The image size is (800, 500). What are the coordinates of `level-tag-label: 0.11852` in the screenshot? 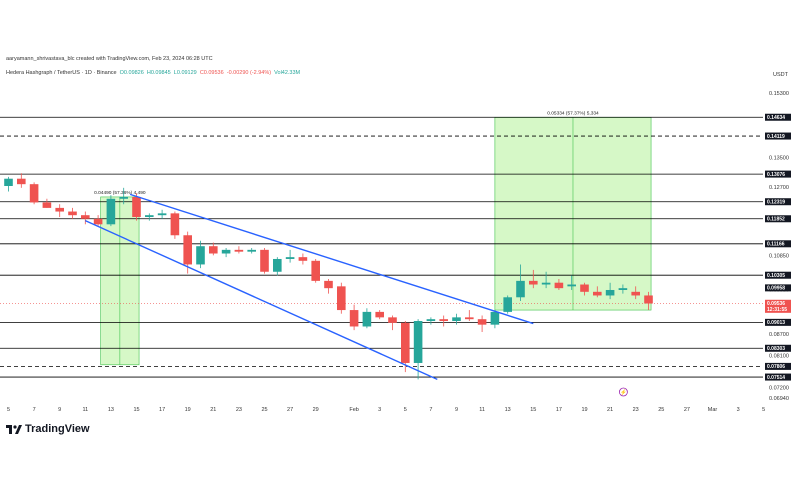 It's located at (776, 220).